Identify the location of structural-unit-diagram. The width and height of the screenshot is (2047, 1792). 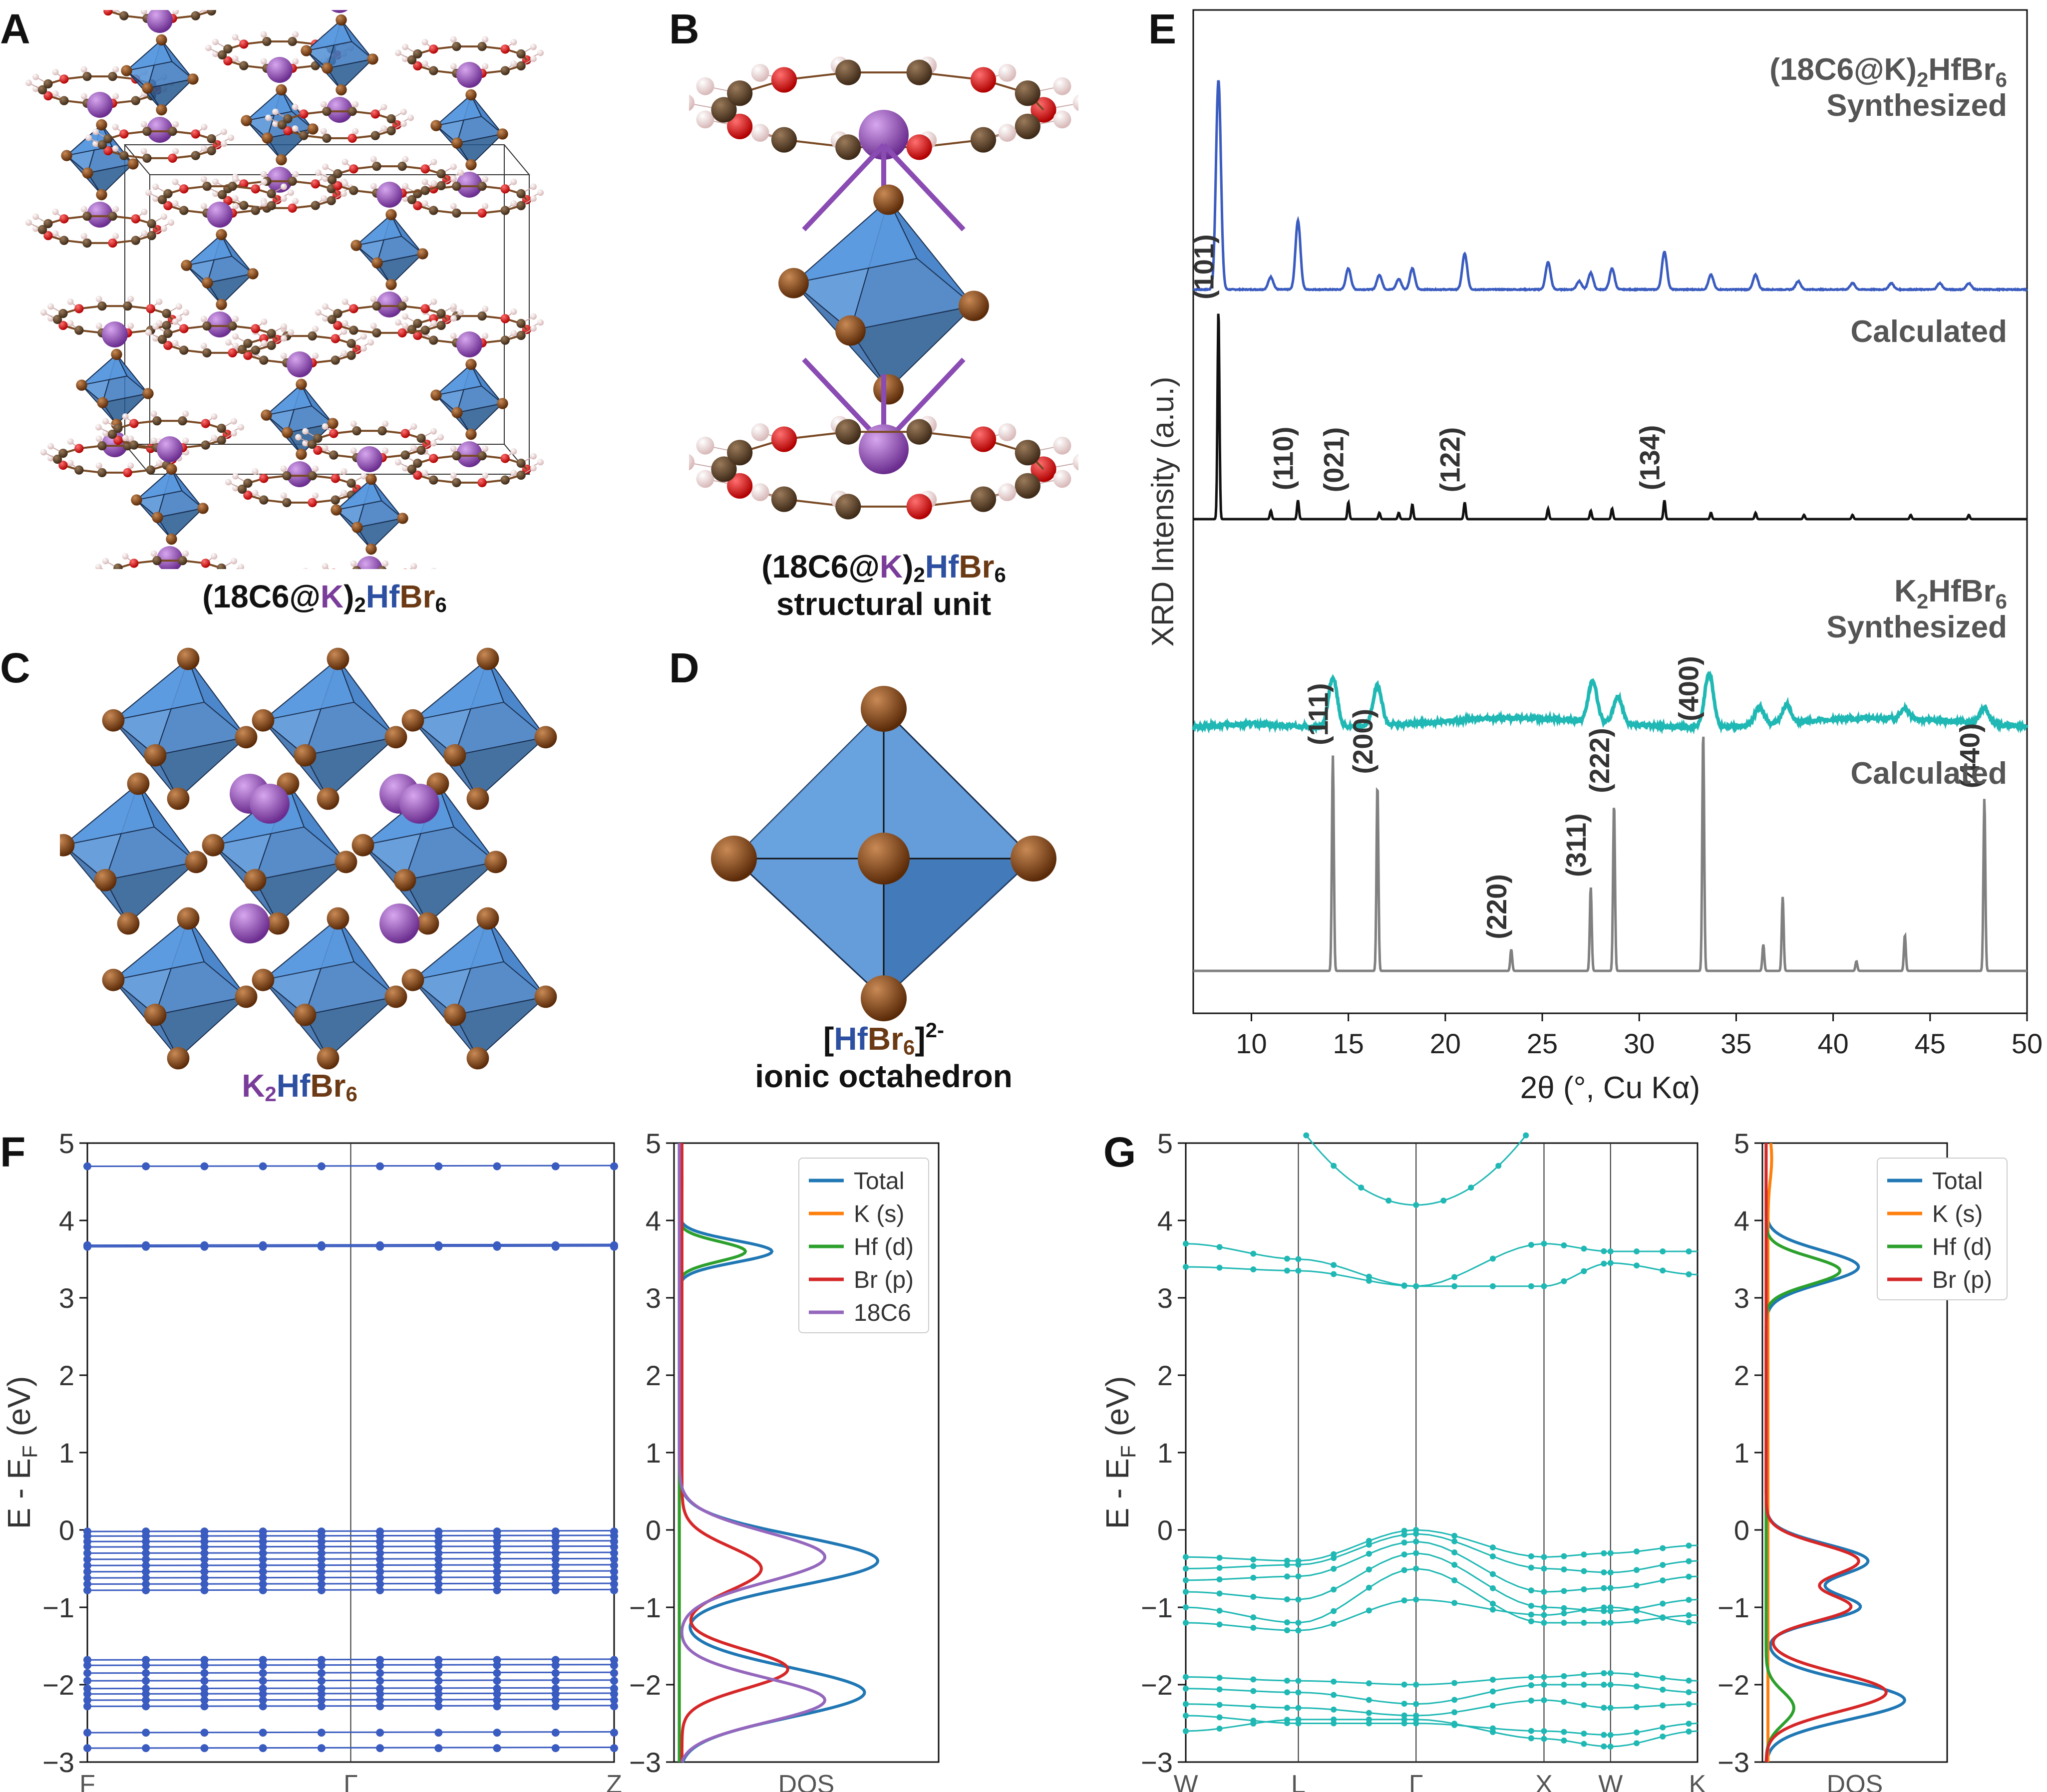
(883, 288).